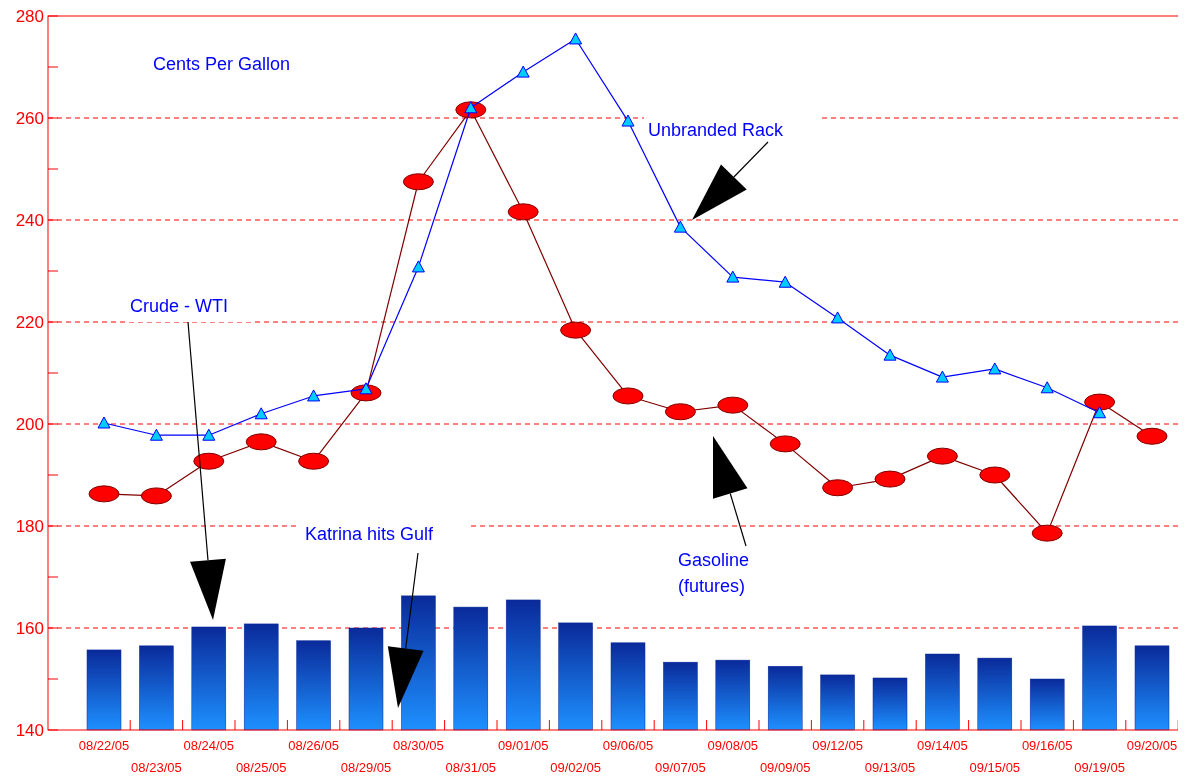 This screenshot has height=778, width=1186. What do you see at coordinates (29, 526) in the screenshot?
I see `y-tick-label: 180` at bounding box center [29, 526].